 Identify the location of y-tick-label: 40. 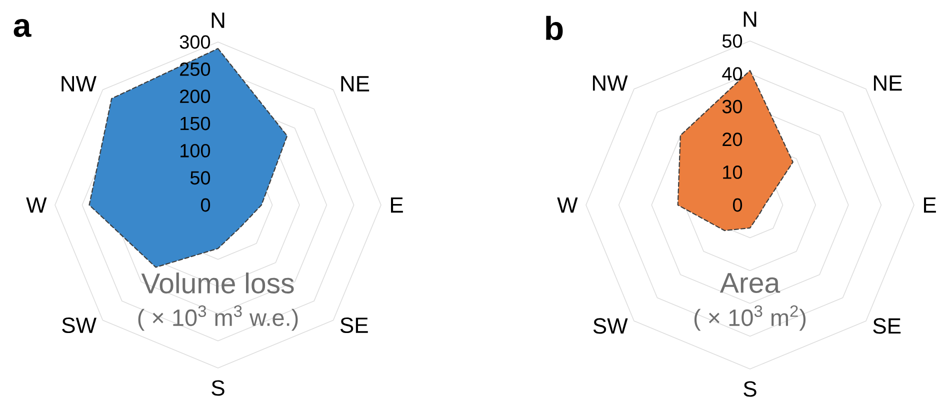
(732, 74).